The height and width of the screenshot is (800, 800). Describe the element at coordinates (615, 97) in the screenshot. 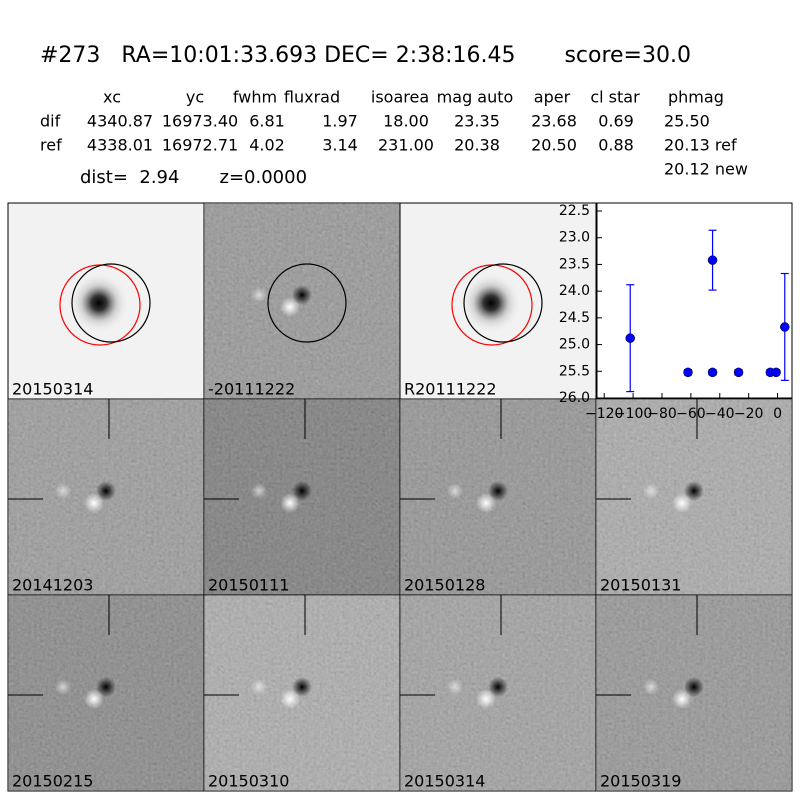

I see `table-header: cl star` at that location.